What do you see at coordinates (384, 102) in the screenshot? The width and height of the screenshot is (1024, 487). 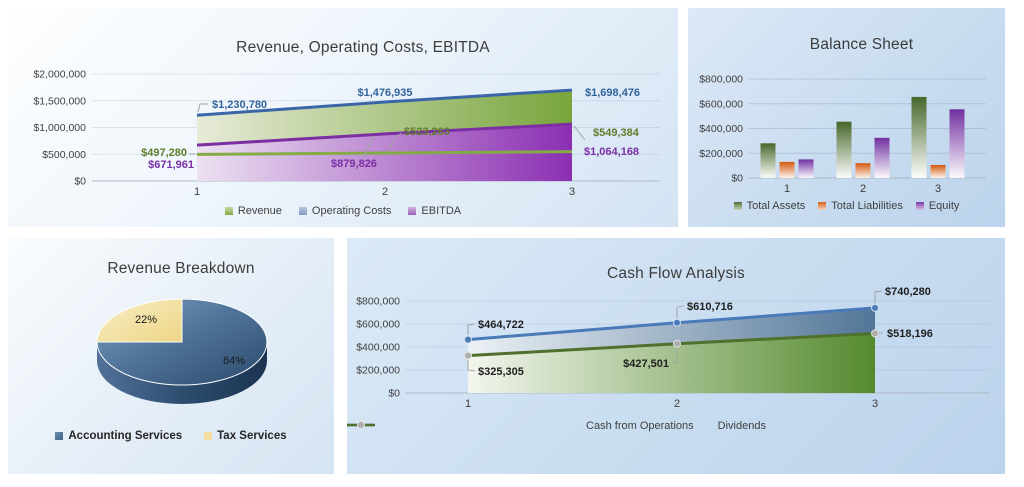 I see `operating-costs-line` at bounding box center [384, 102].